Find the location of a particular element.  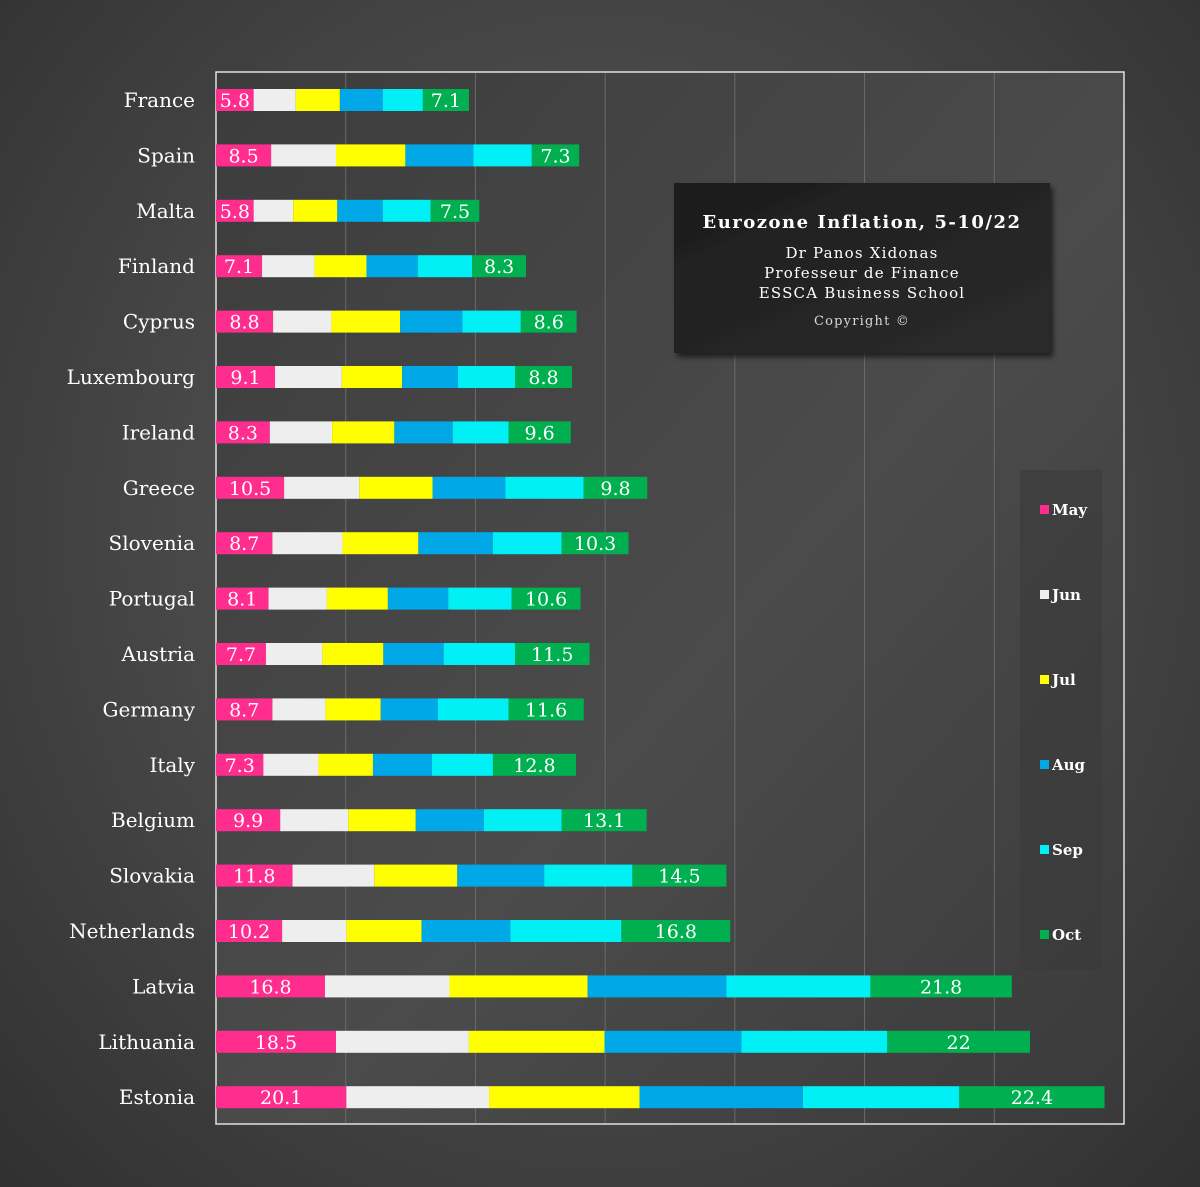

data-label: 11.8 is located at coordinates (254, 877).